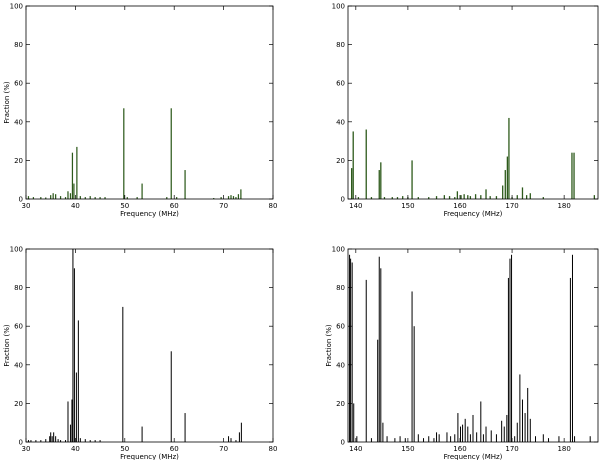 This screenshot has height=460, width=600. What do you see at coordinates (338, 250) in the screenshot?
I see `y-tick-label: 100` at bounding box center [338, 250].